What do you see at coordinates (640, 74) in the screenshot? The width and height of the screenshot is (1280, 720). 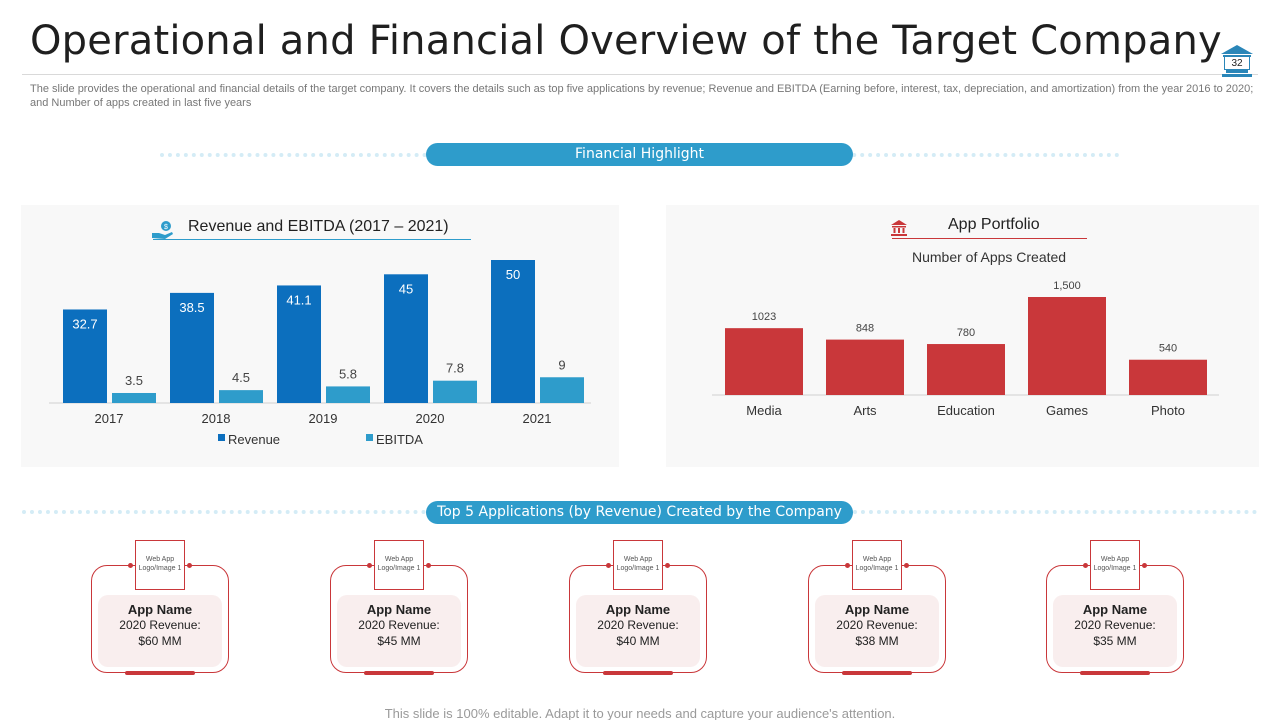 I see `title-divider` at bounding box center [640, 74].